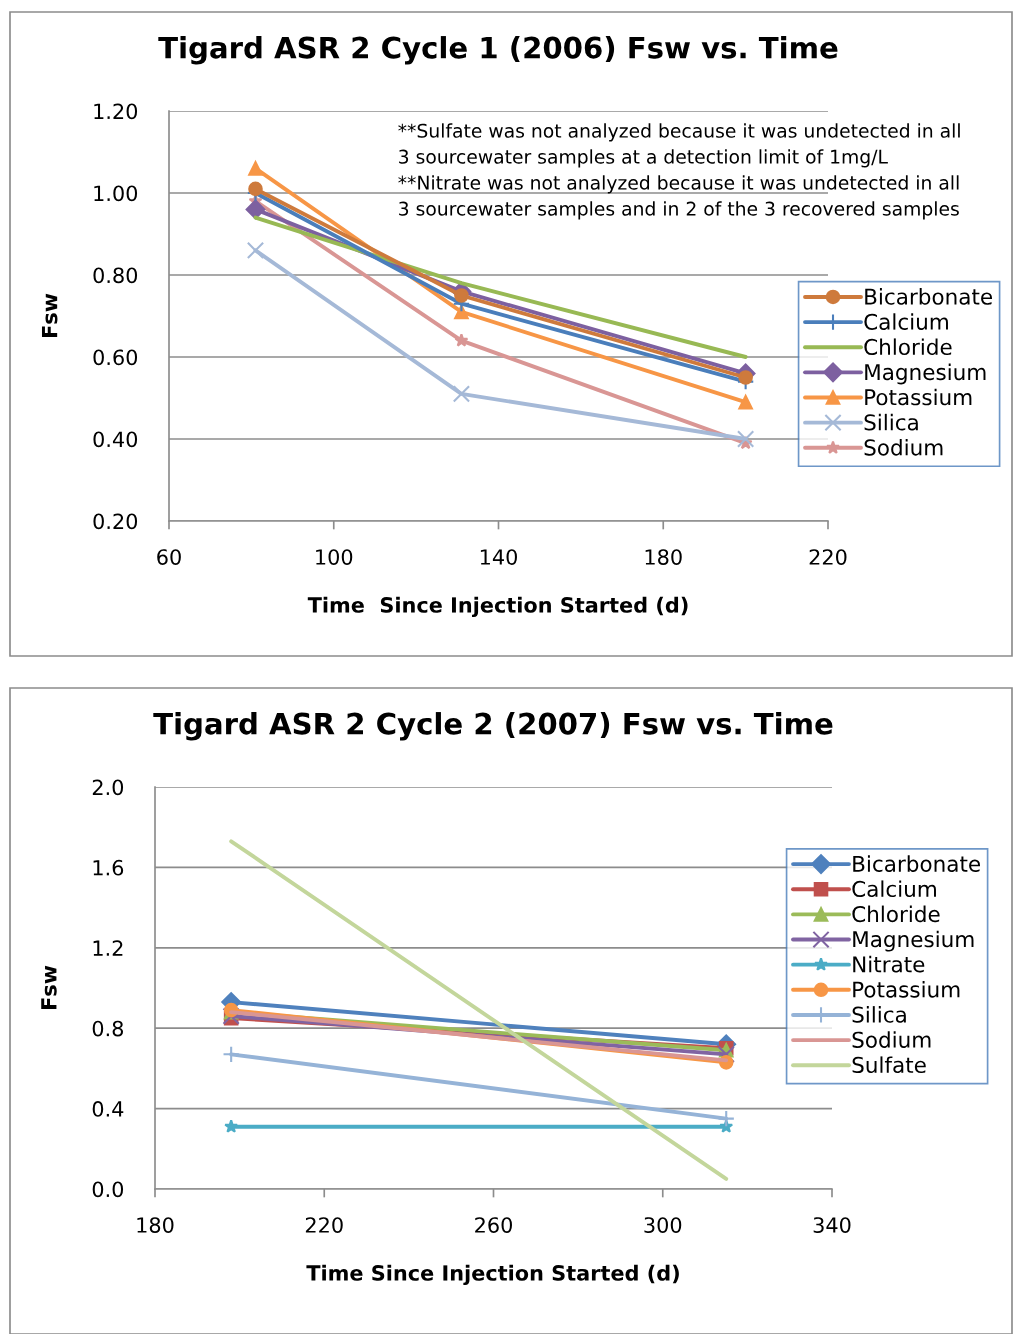 The height and width of the screenshot is (1334, 1013). What do you see at coordinates (334, 557) in the screenshot?
I see `x-tick-label: 100` at bounding box center [334, 557].